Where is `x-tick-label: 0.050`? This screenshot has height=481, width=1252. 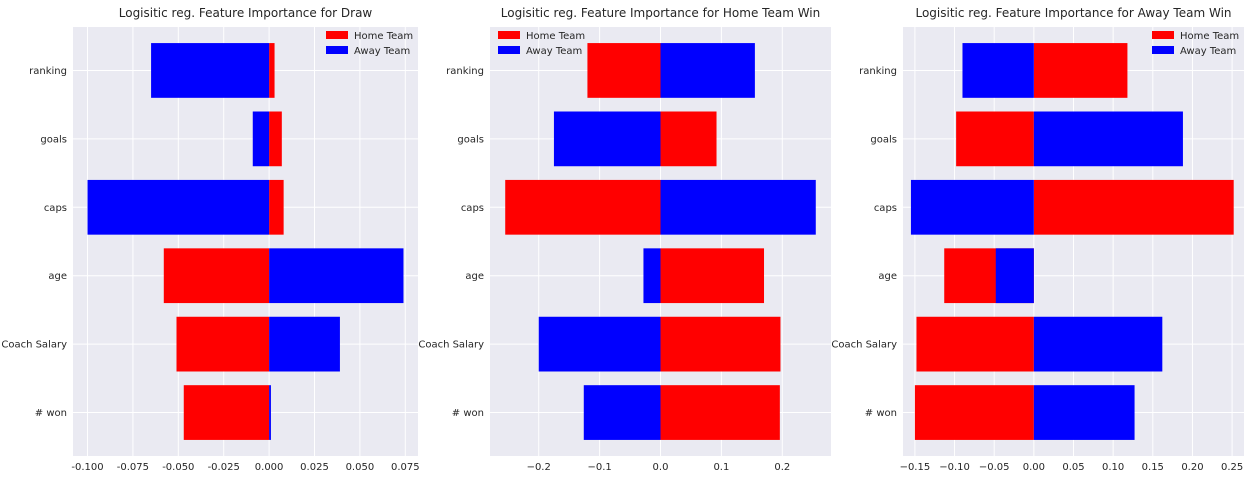
x-tick-label: 0.050 is located at coordinates (360, 467).